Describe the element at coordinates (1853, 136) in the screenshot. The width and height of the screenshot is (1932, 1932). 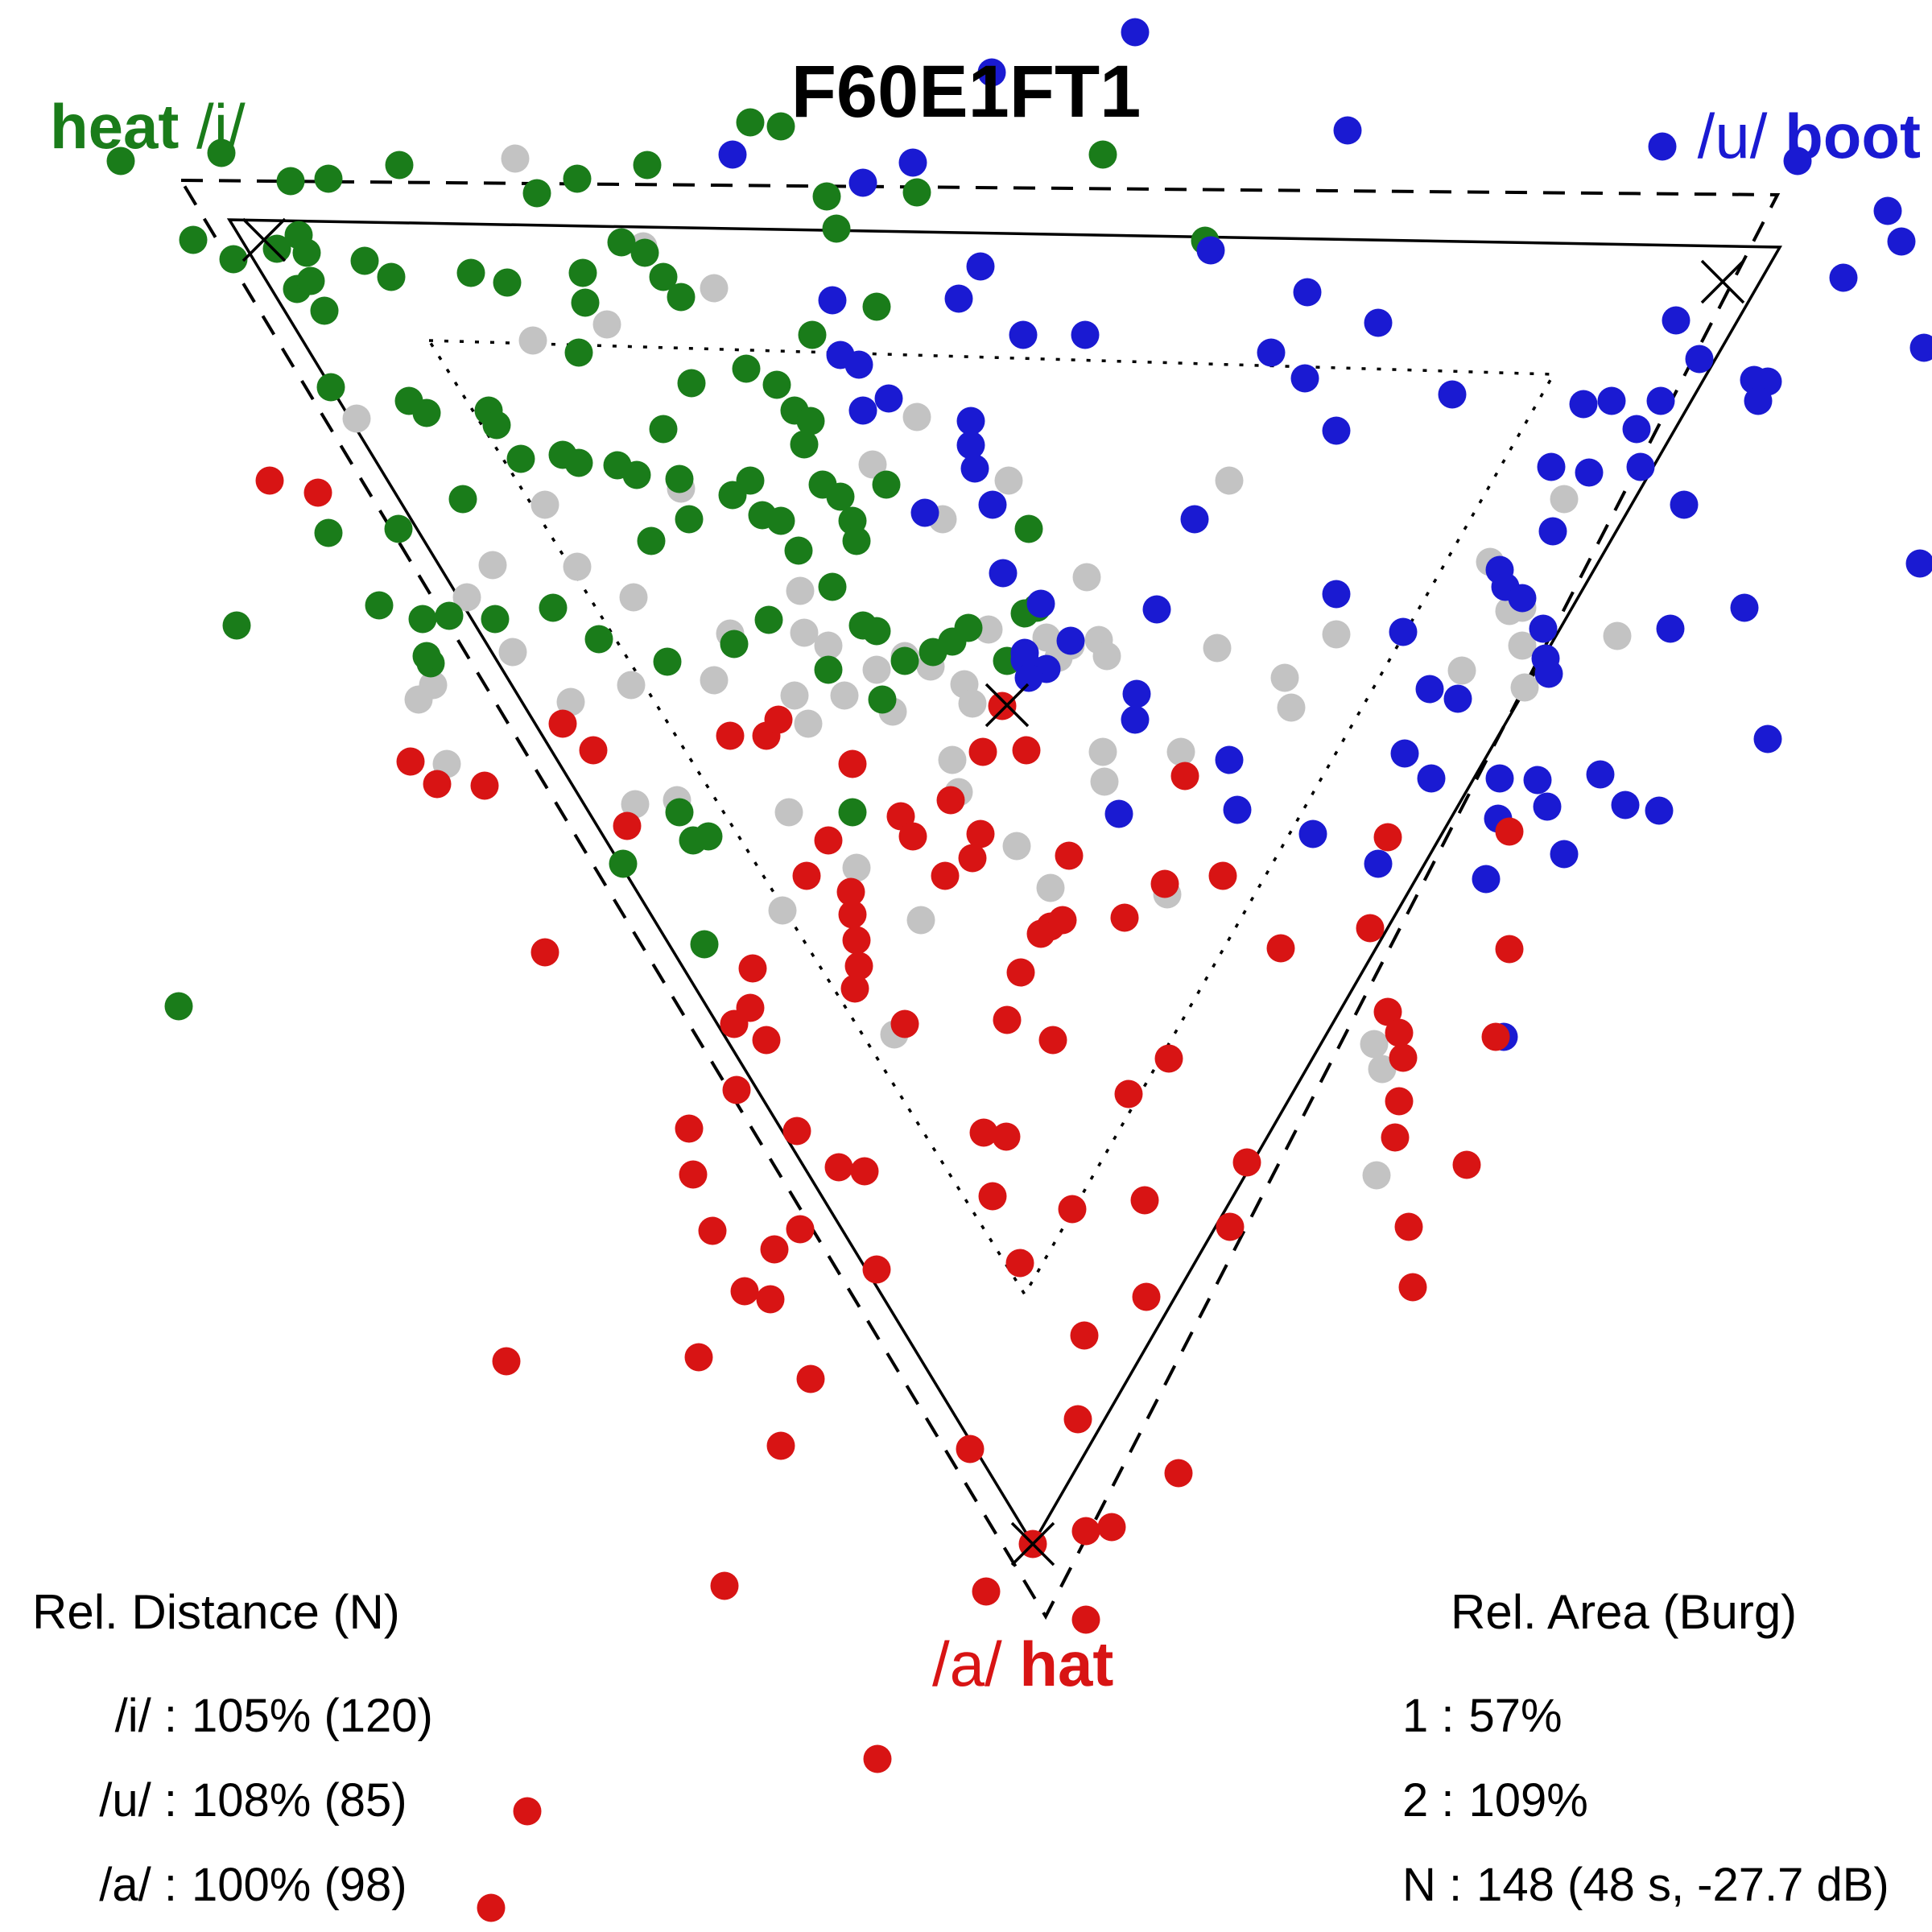
I see `vowel-word-boot: boot` at that location.